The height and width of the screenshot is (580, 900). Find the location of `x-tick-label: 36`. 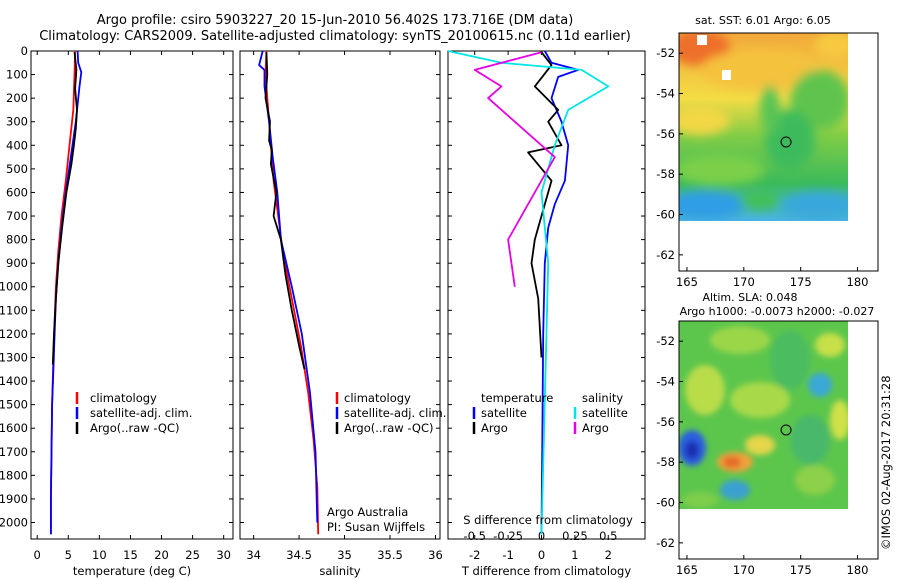

x-tick-label: 36 is located at coordinates (435, 555).